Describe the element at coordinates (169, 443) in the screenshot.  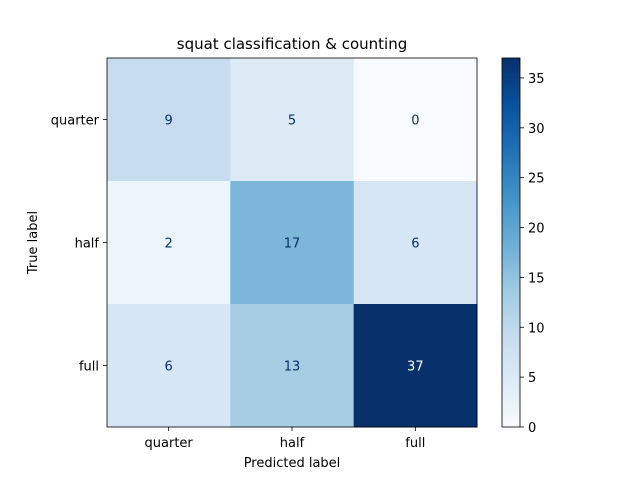
I see `x-tick-label: quarter` at that location.